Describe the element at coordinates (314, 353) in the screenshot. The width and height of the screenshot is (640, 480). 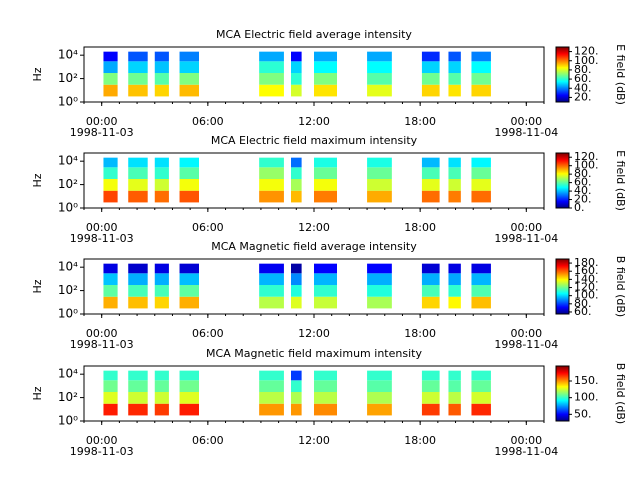
I see `panel-title: MCA Magnetic field maximum intensity` at that location.